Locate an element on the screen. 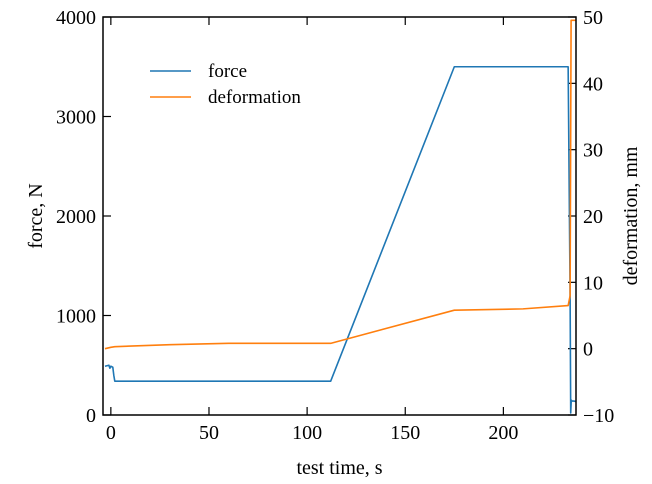 This screenshot has height=484, width=652. right-y-axis-label: deformation, mm is located at coordinates (631, 215).